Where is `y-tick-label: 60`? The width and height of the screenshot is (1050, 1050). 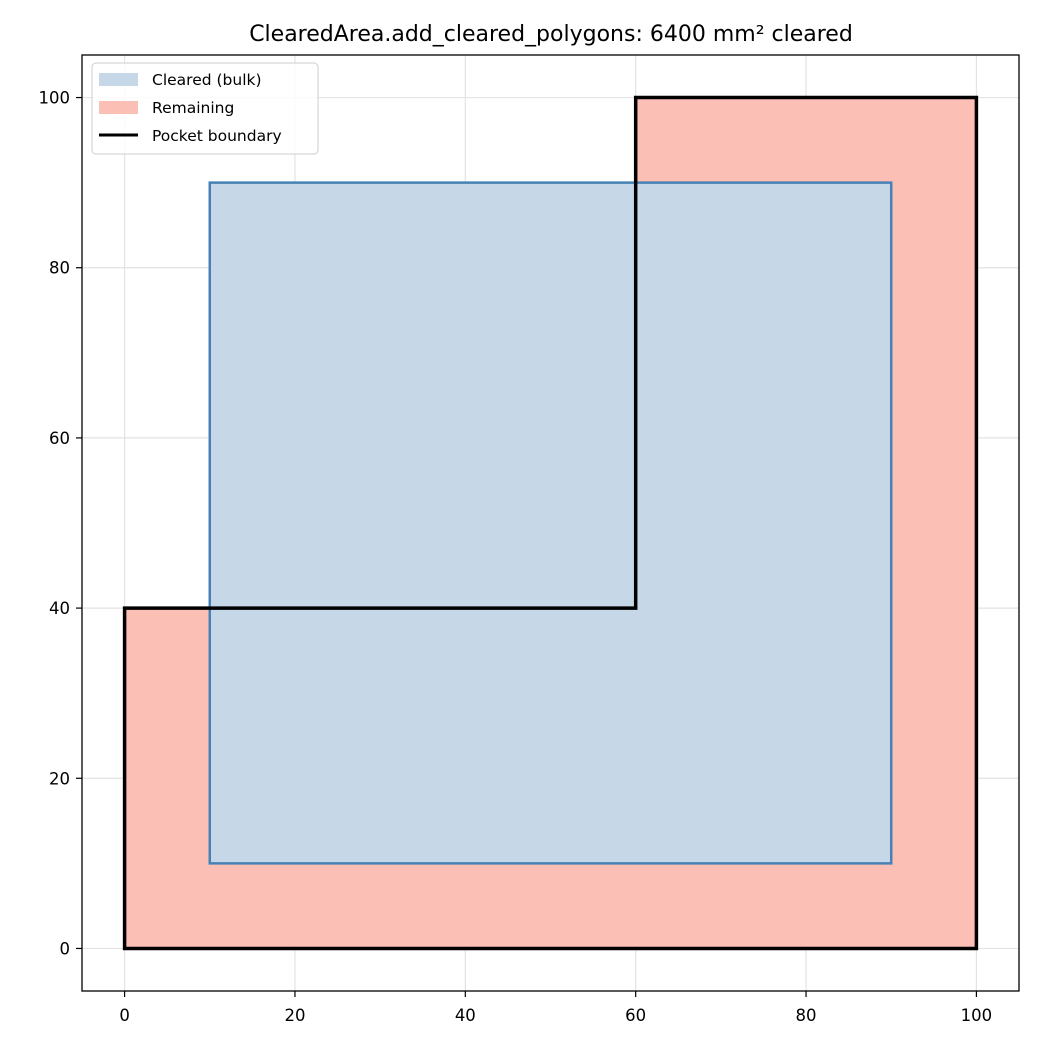
y-tick-label: 60 is located at coordinates (59, 438).